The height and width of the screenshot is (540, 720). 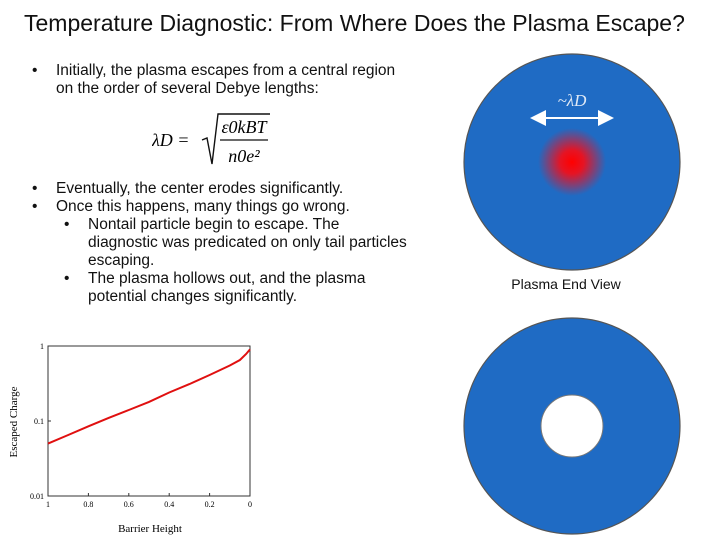 What do you see at coordinates (149, 501) in the screenshot?
I see `x-ticks: 1 0.8 0.6 0.4 0.2 0` at bounding box center [149, 501].